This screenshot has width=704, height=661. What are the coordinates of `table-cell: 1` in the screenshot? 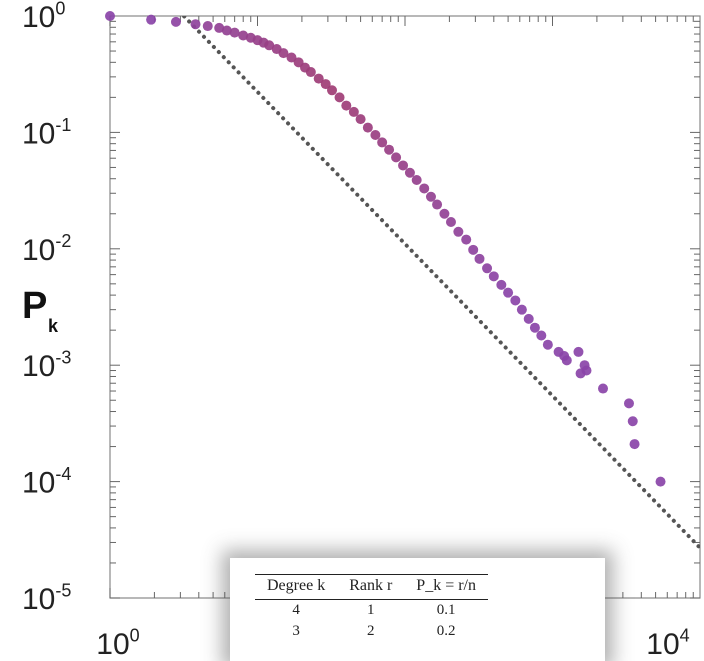 It's located at (370, 610).